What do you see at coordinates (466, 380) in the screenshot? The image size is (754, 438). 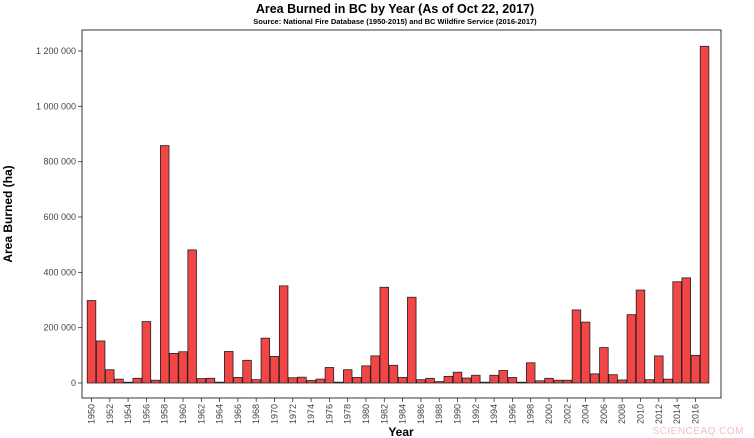 I see `bar-1991` at bounding box center [466, 380].